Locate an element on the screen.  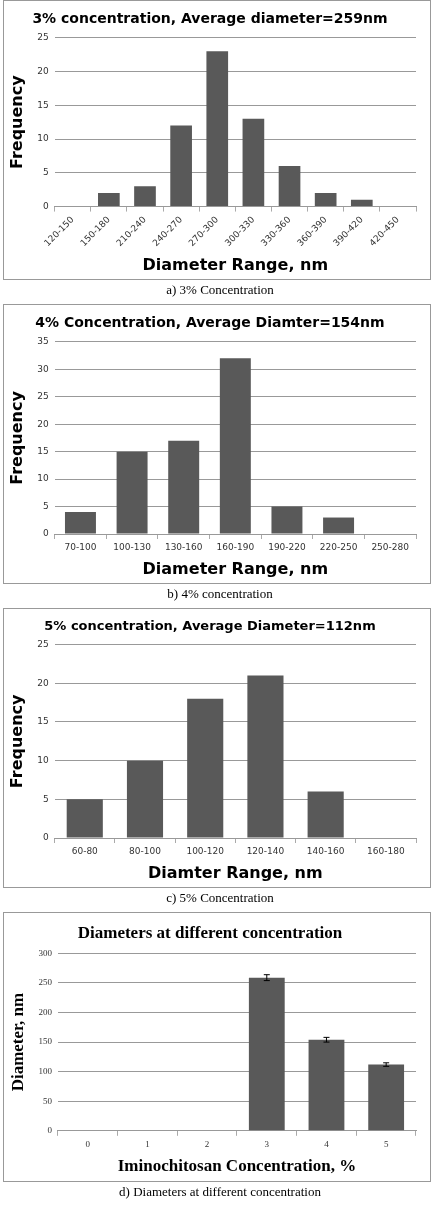
chart-title: 3% concentration, Average diameter=259nm is located at coordinates (210, 18).